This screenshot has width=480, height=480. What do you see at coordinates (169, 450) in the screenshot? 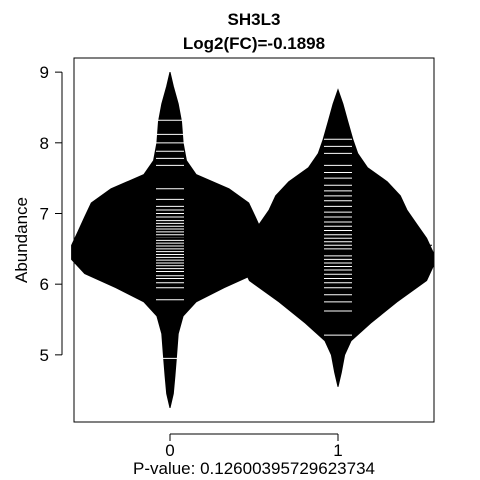
I see `x-tick-label: 0` at bounding box center [169, 450].